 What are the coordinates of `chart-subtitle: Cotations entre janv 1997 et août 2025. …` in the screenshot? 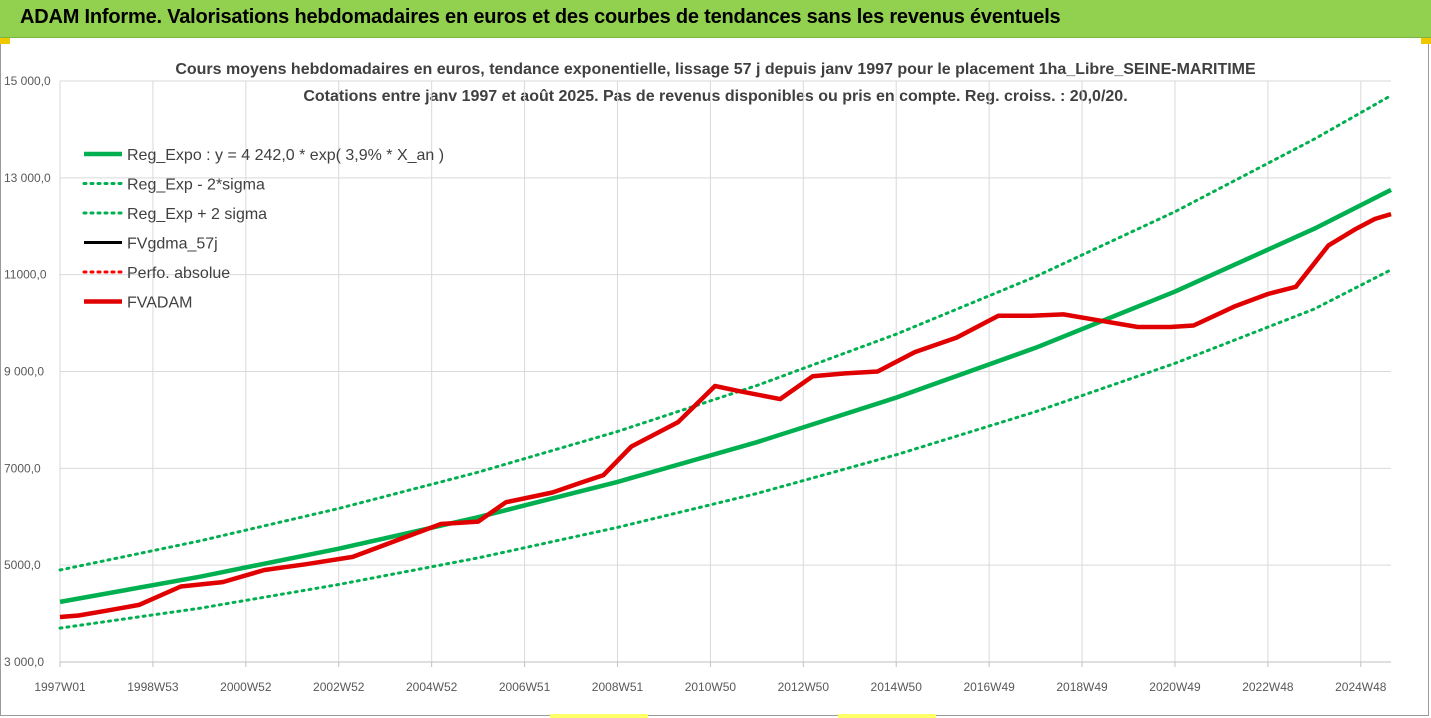 It's located at (715, 96).